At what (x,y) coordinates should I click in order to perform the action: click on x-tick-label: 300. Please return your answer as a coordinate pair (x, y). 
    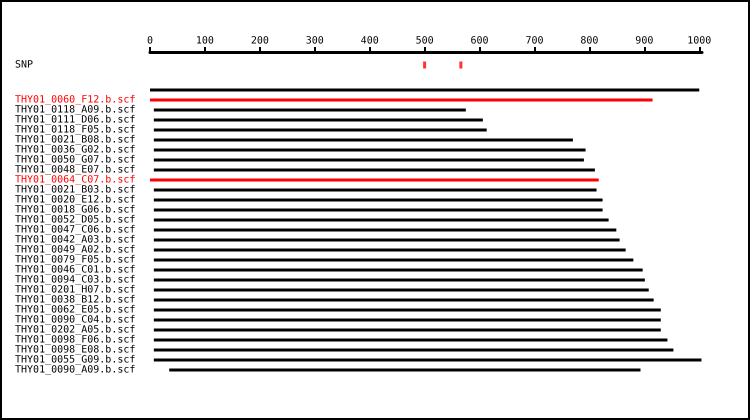
    Looking at the image, I should click on (315, 41).